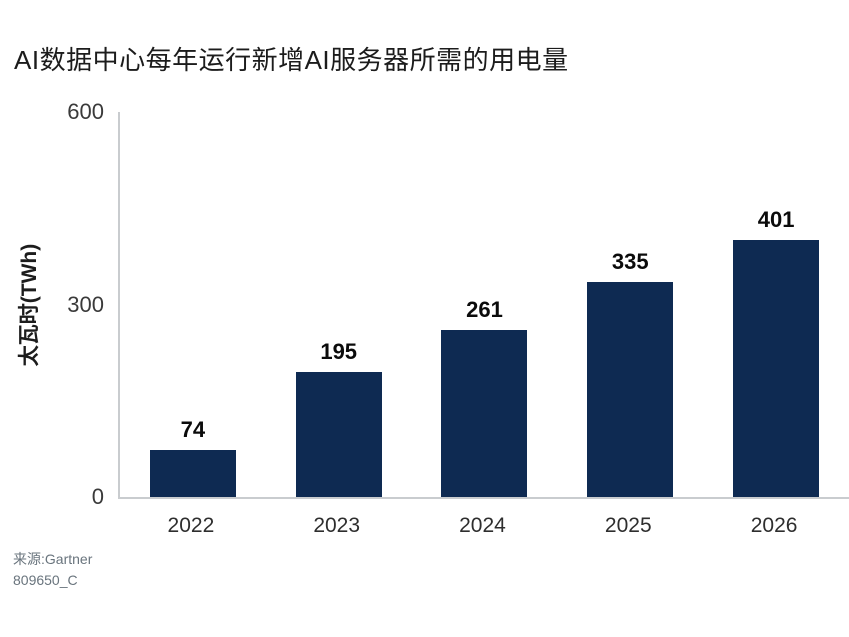 This screenshot has width=849, height=637. I want to click on x-tick-label-2026: 2026, so click(774, 525).